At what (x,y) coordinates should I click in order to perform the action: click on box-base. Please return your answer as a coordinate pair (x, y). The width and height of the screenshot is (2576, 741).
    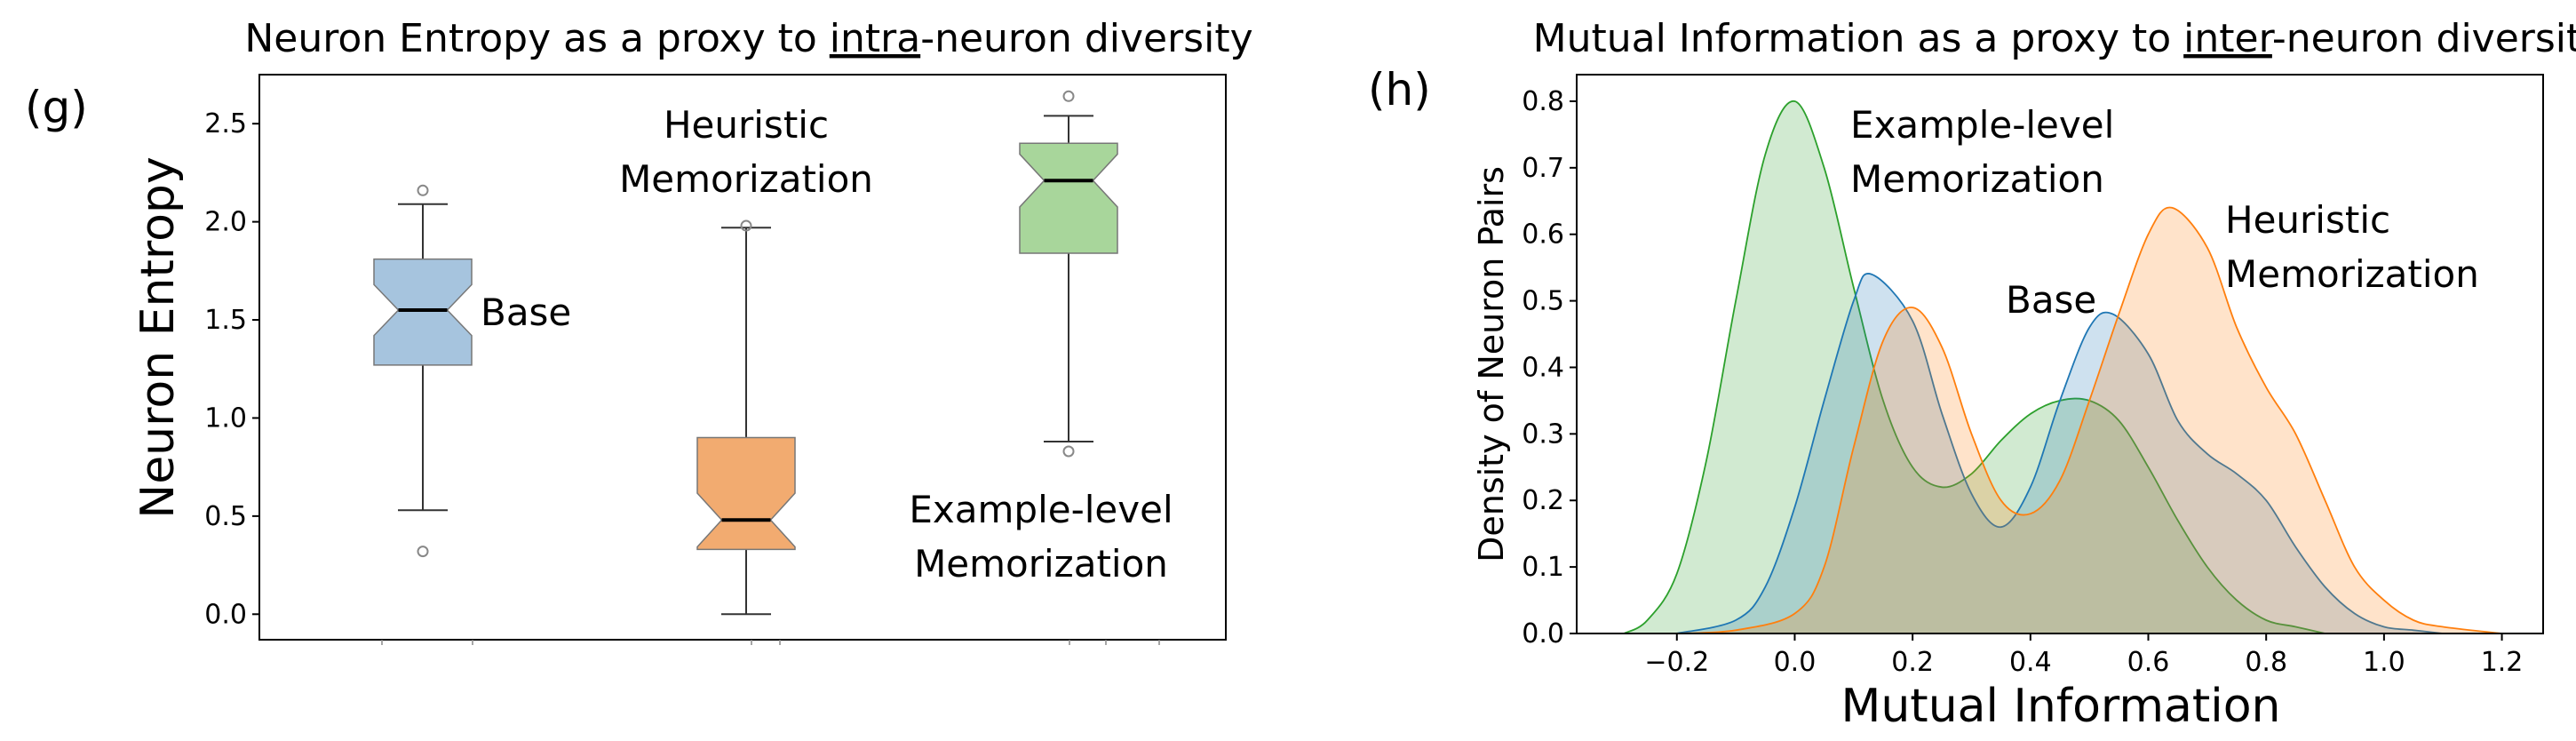
    Looking at the image, I should click on (423, 312).